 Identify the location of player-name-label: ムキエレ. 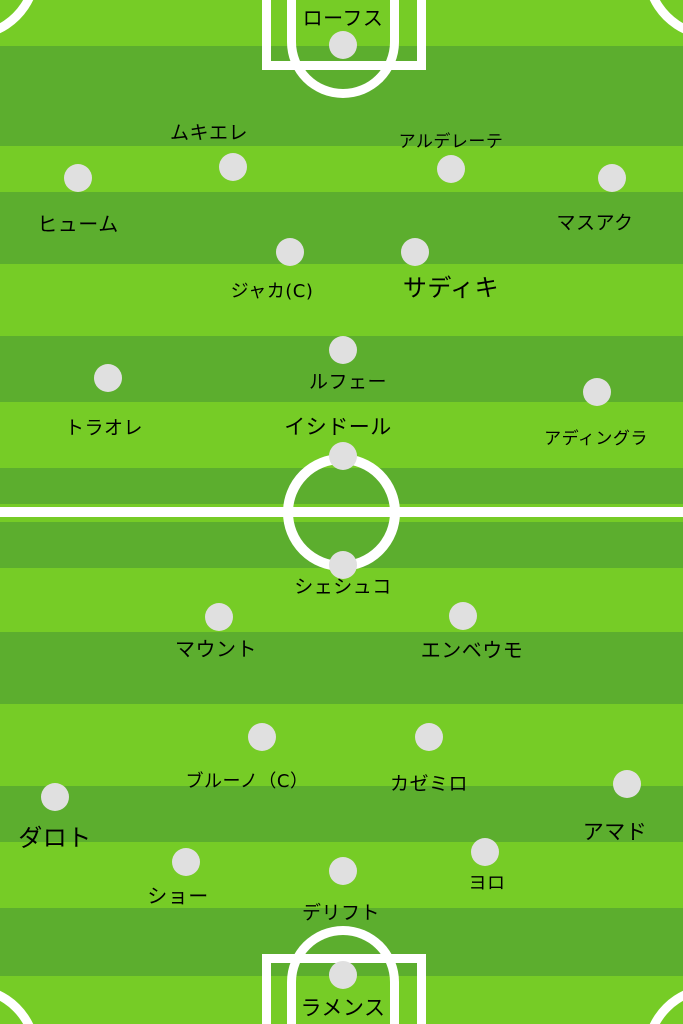
(209, 133).